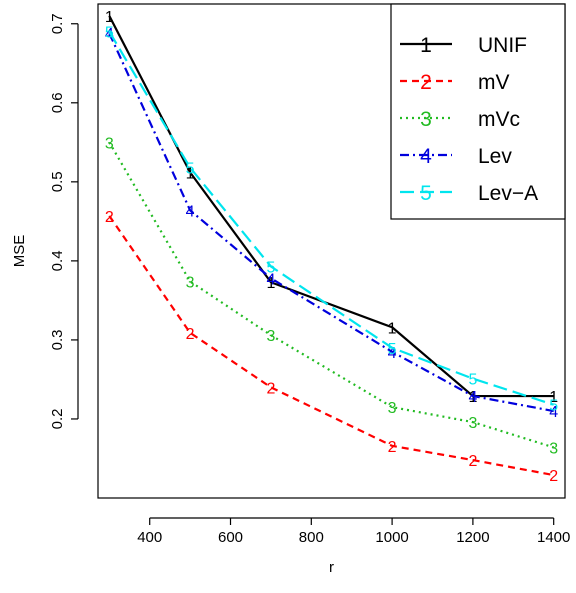 This screenshot has height=593, width=576. Describe the element at coordinates (426, 156) in the screenshot. I see `legend-symbol: 4` at that location.